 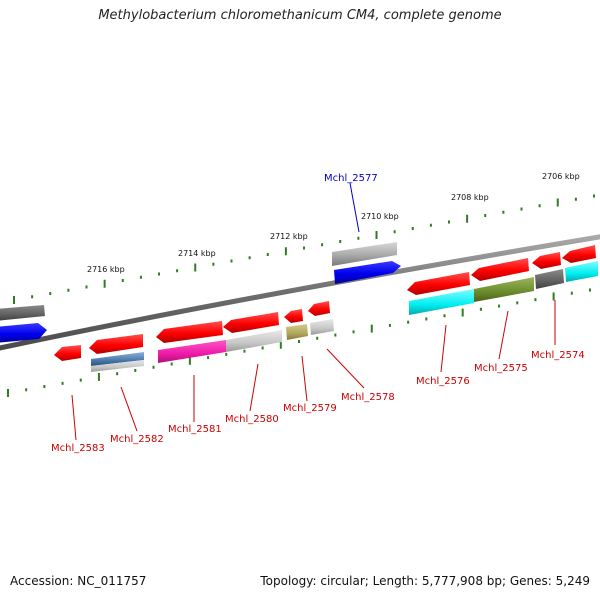 I want to click on feature-edge-cyan, so click(x=581, y=271).